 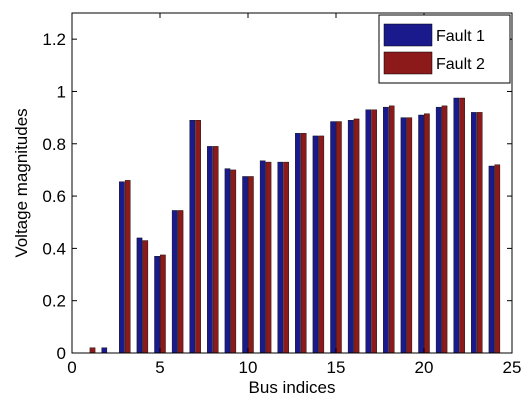 I want to click on legend: Fault 1 Fault 2, so click(x=444, y=49).